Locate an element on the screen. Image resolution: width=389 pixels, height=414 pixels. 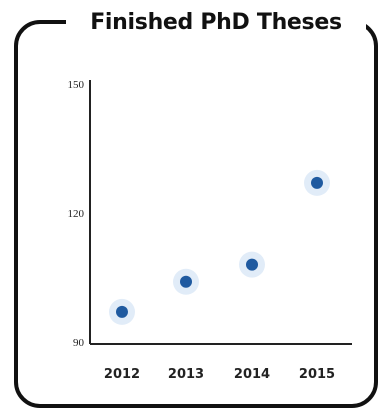
y-tick-label: 120 is located at coordinates (76, 214).